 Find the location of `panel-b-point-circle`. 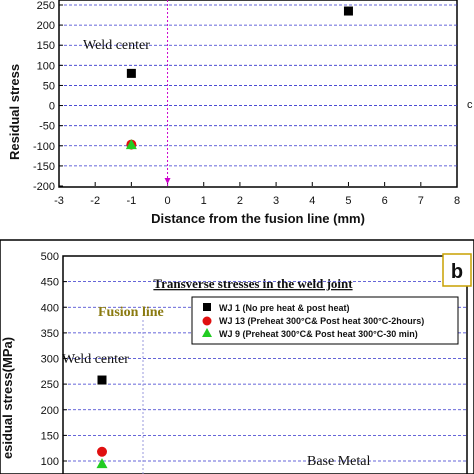

panel-b-point-circle is located at coordinates (102, 451).